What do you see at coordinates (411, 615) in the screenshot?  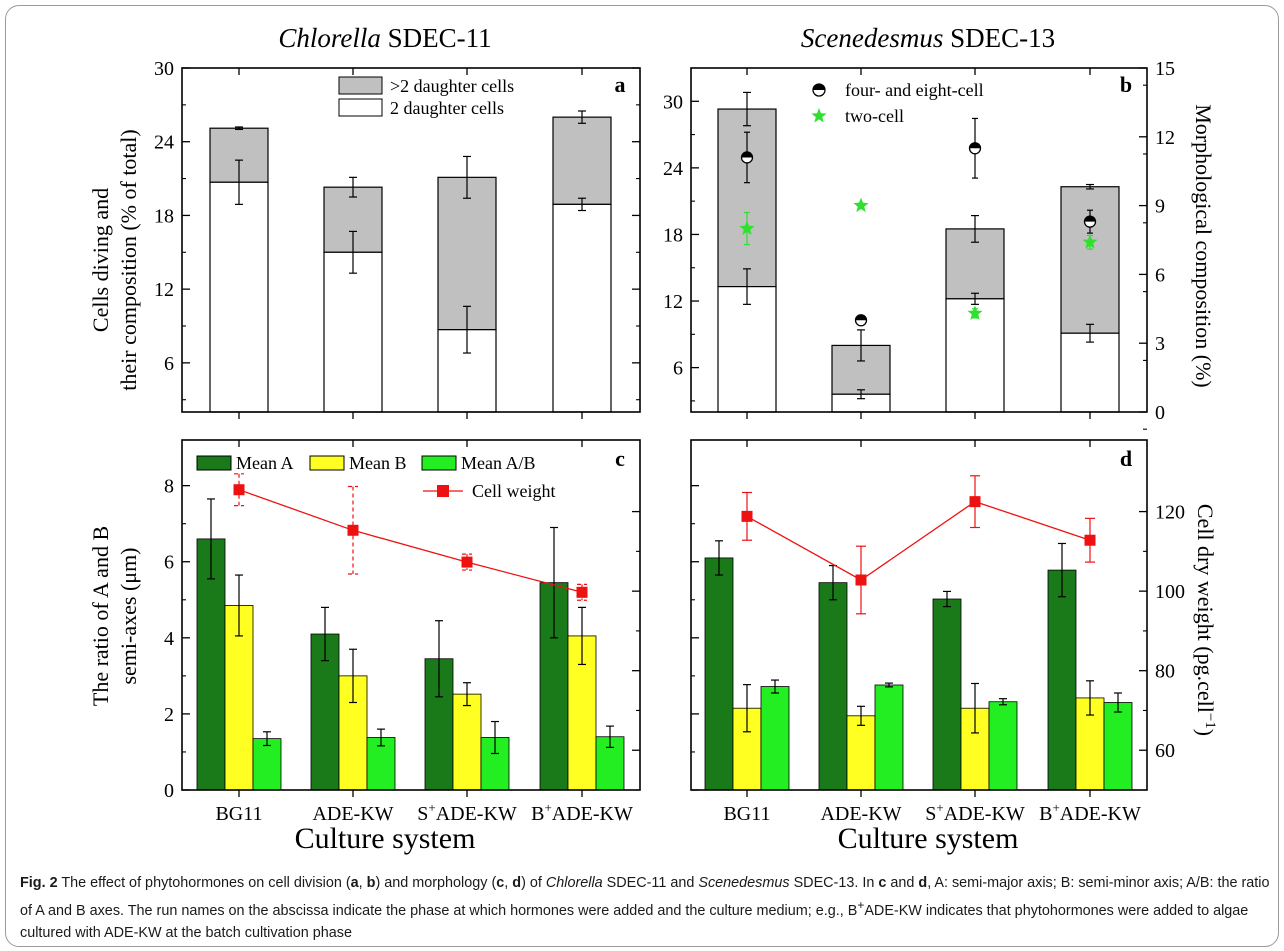 I see `axes-frame-c` at bounding box center [411, 615].